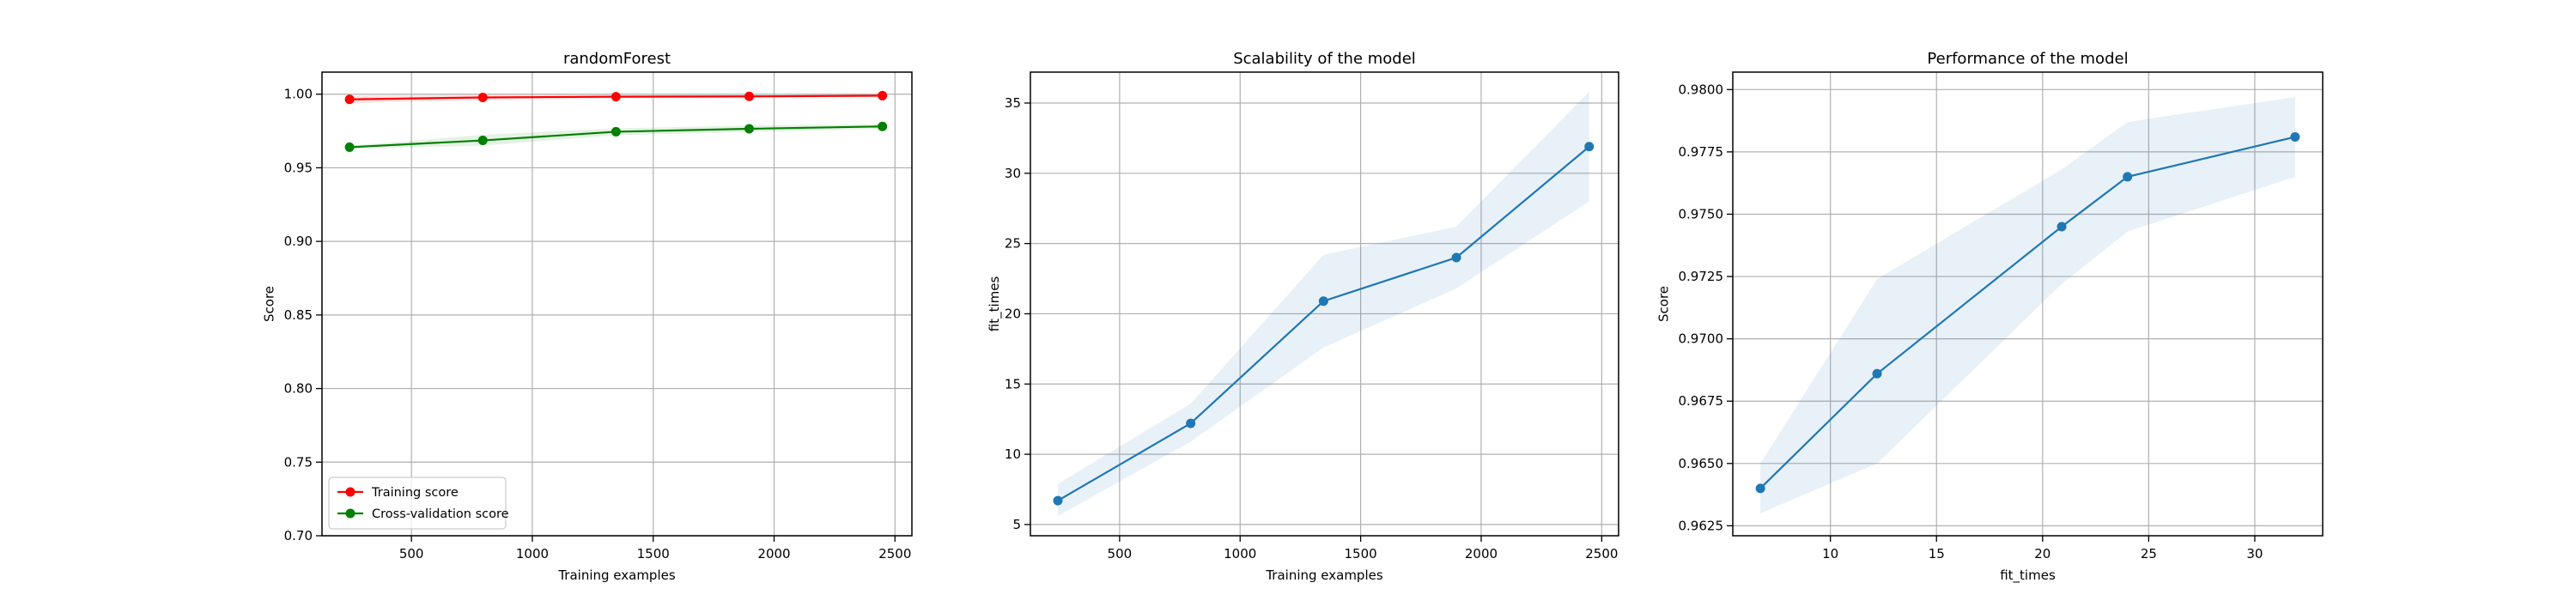  What do you see at coordinates (415, 493) in the screenshot?
I see `legend-label: Training score` at bounding box center [415, 493].